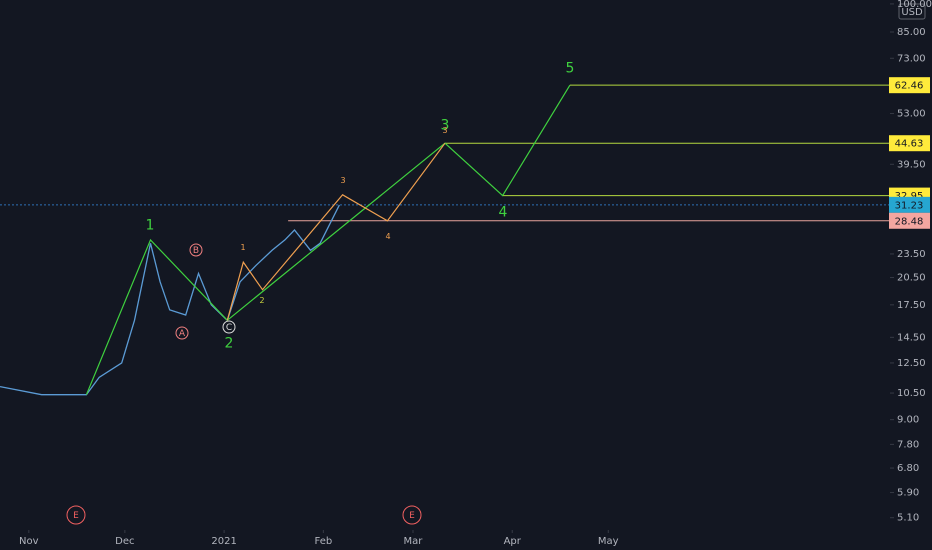 This screenshot has height=550, width=932. Describe the element at coordinates (170, 300) in the screenshot. I see `price-line` at that location.